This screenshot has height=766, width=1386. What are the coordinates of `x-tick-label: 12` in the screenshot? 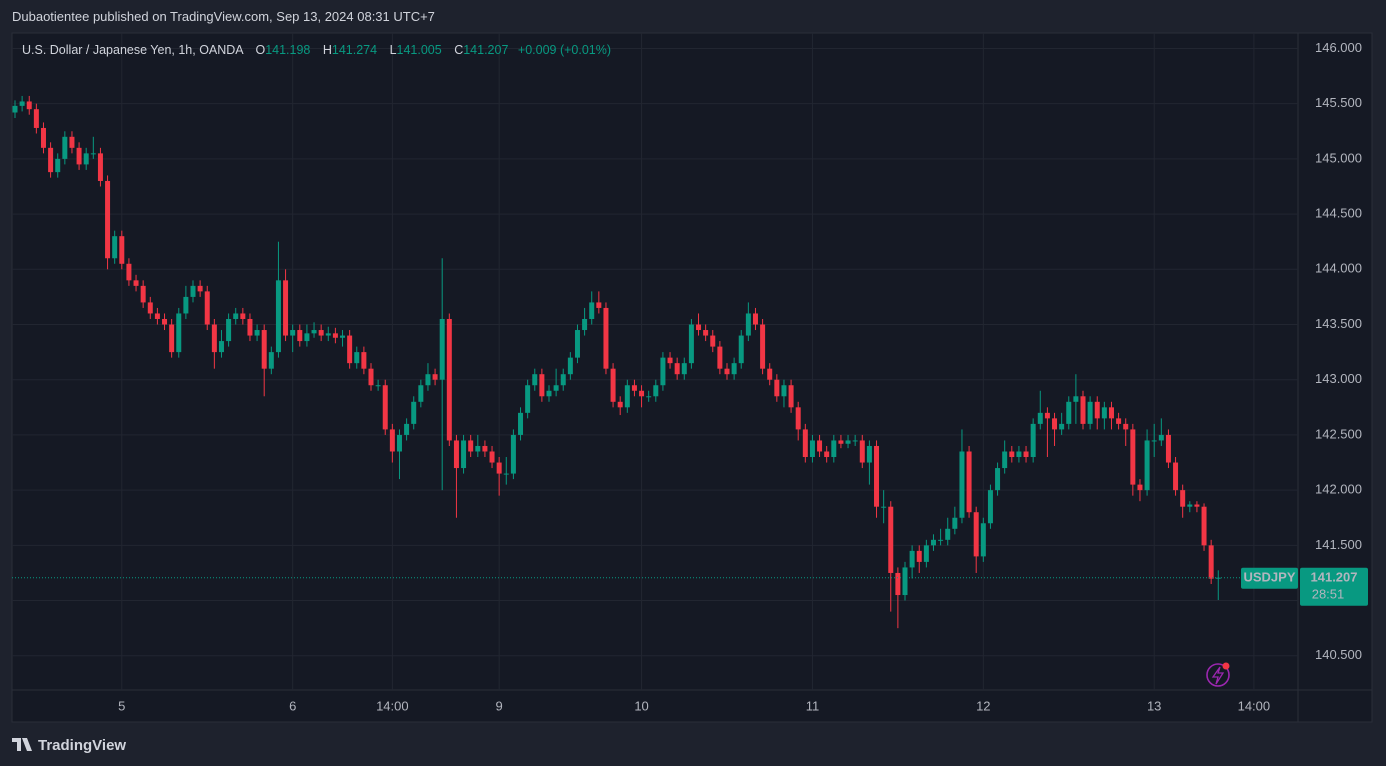 It's located at (983, 705).